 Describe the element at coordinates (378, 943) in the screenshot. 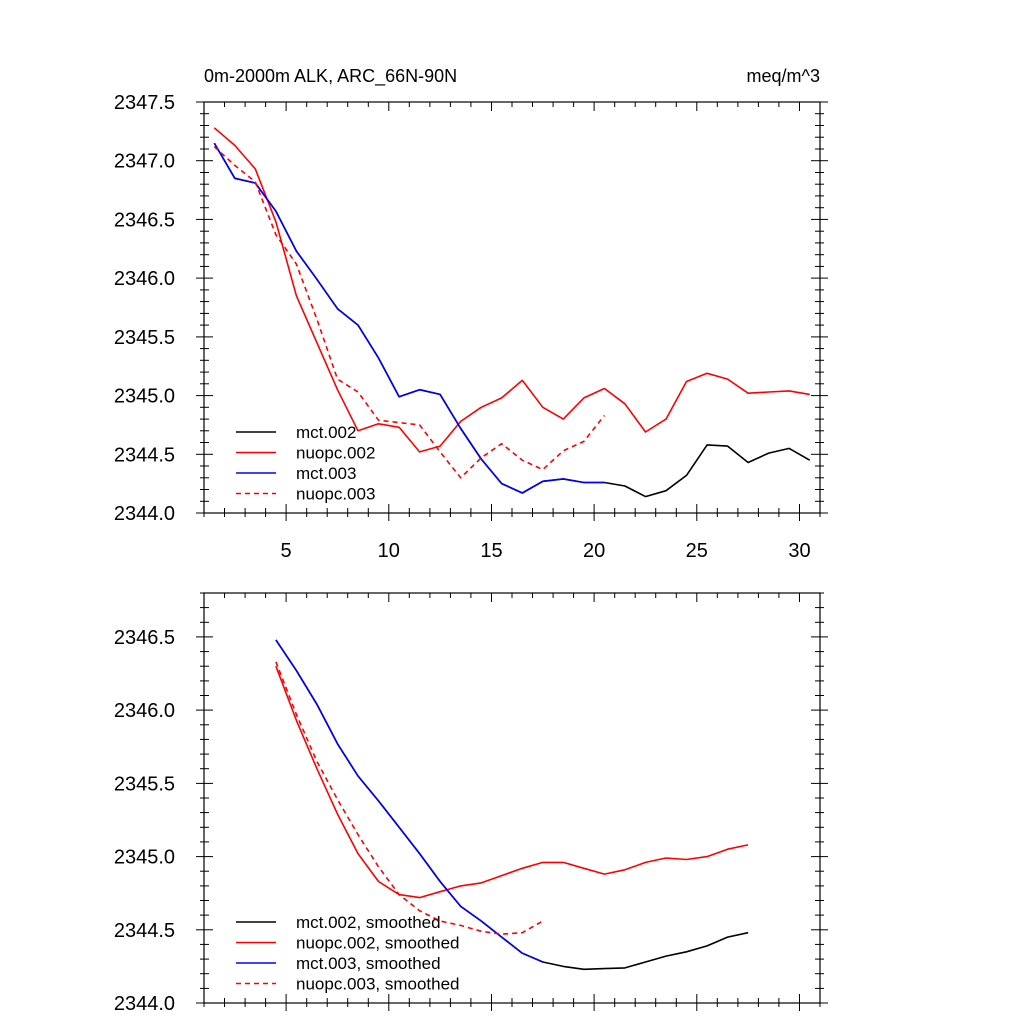

I see `bottom-legend-label-2: nuopc.002, smoothed` at that location.